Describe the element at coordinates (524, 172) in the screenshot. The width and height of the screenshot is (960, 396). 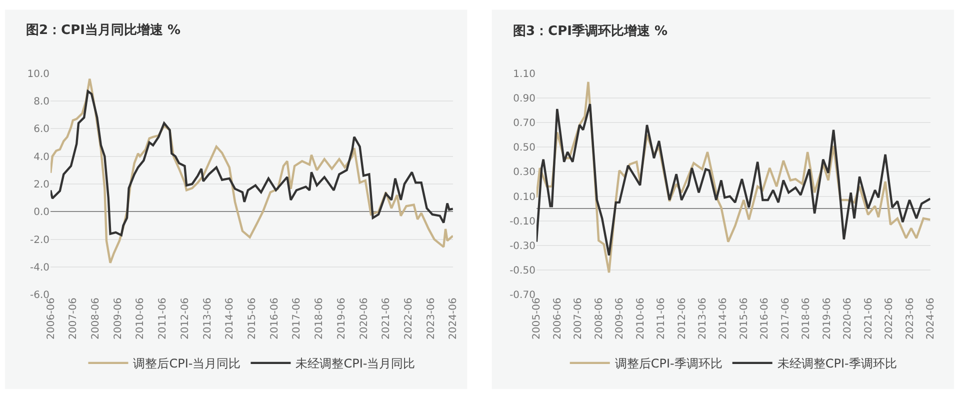
I see `y-tick-label: 0.30` at that location.